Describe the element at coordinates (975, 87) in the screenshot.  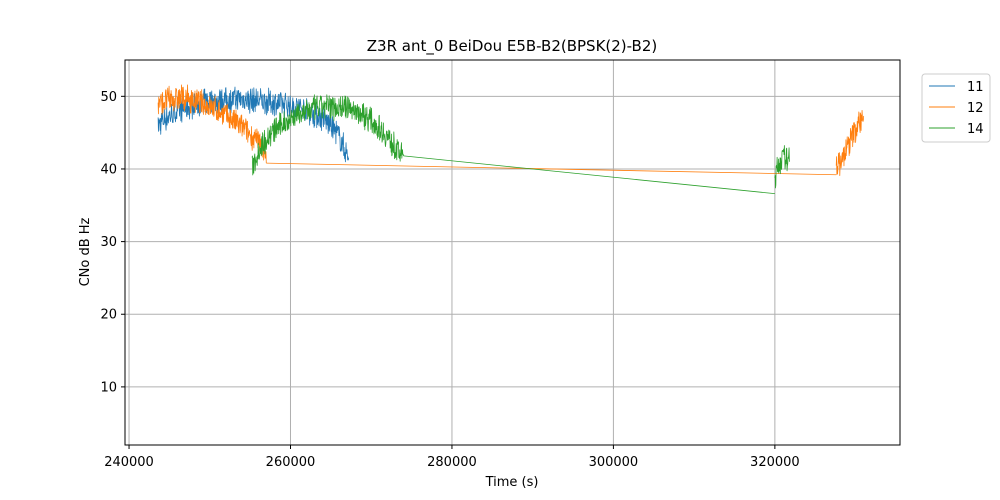
I see `legend-label-11: 11` at that location.